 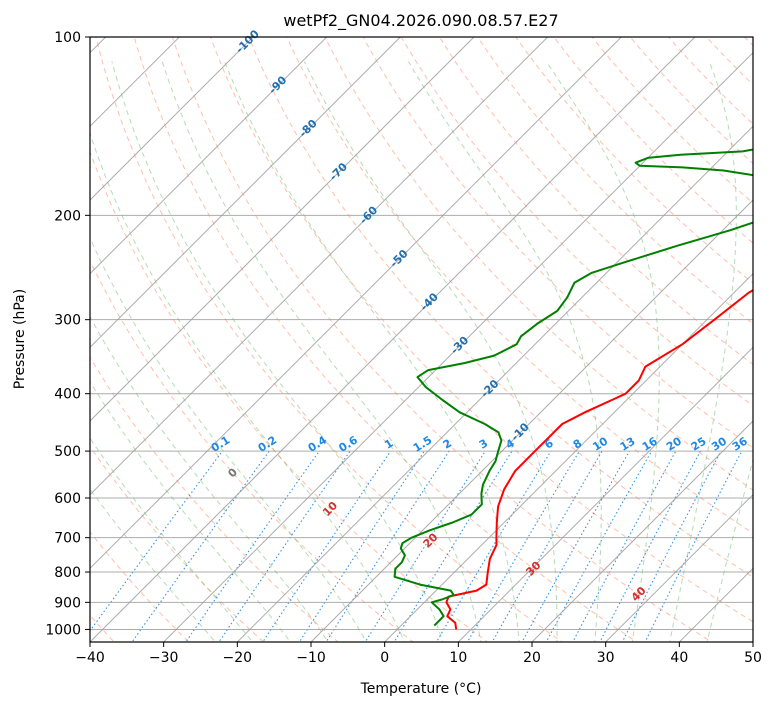 I want to click on x-tick-label: 30, so click(x=606, y=658).